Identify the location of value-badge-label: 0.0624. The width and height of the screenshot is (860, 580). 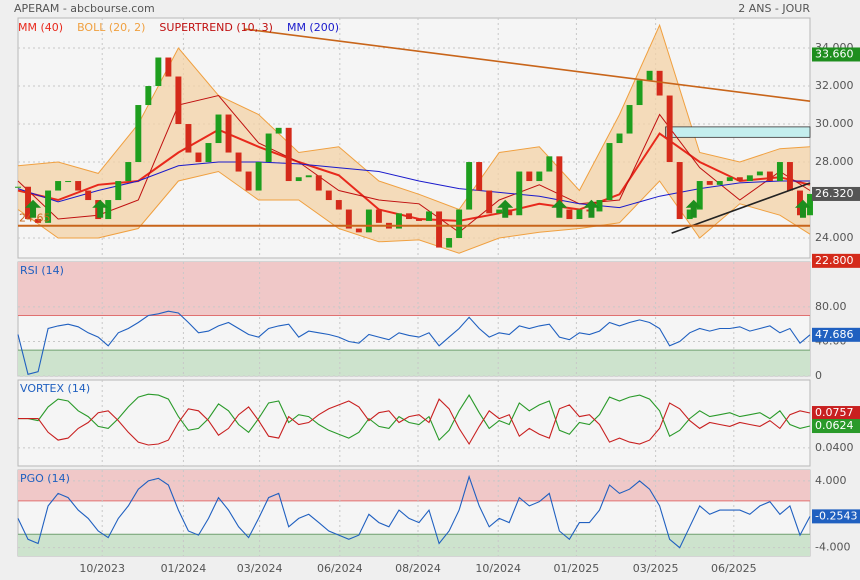
(834, 425).